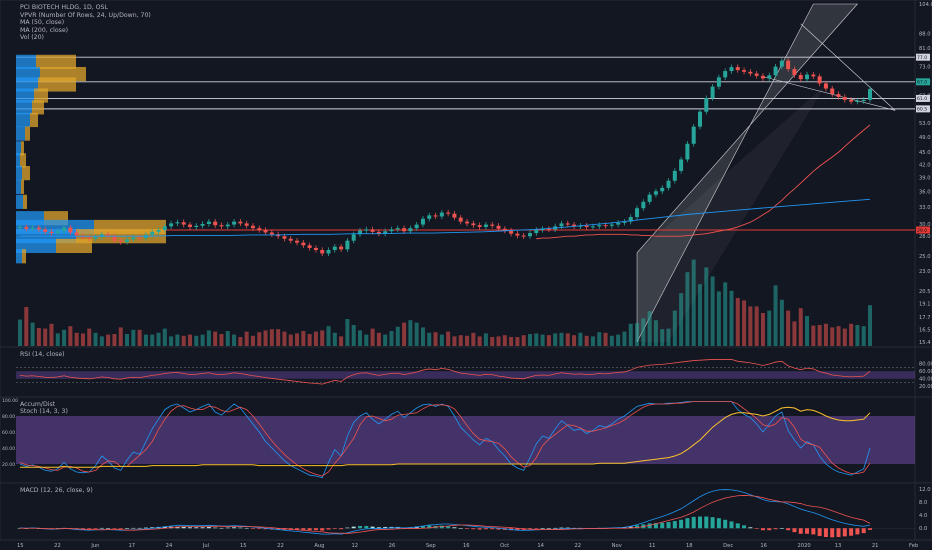  I want to click on vol-label: Vol (20), so click(32, 38).